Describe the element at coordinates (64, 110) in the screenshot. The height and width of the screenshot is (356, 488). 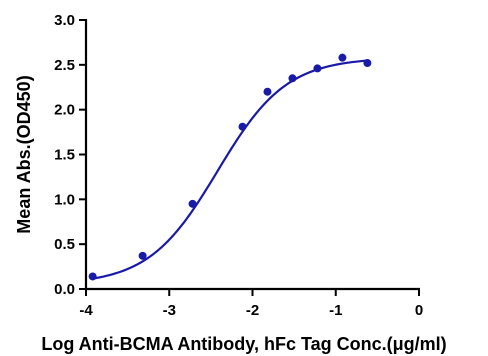
I see `y-tick-label: 2.0` at that location.